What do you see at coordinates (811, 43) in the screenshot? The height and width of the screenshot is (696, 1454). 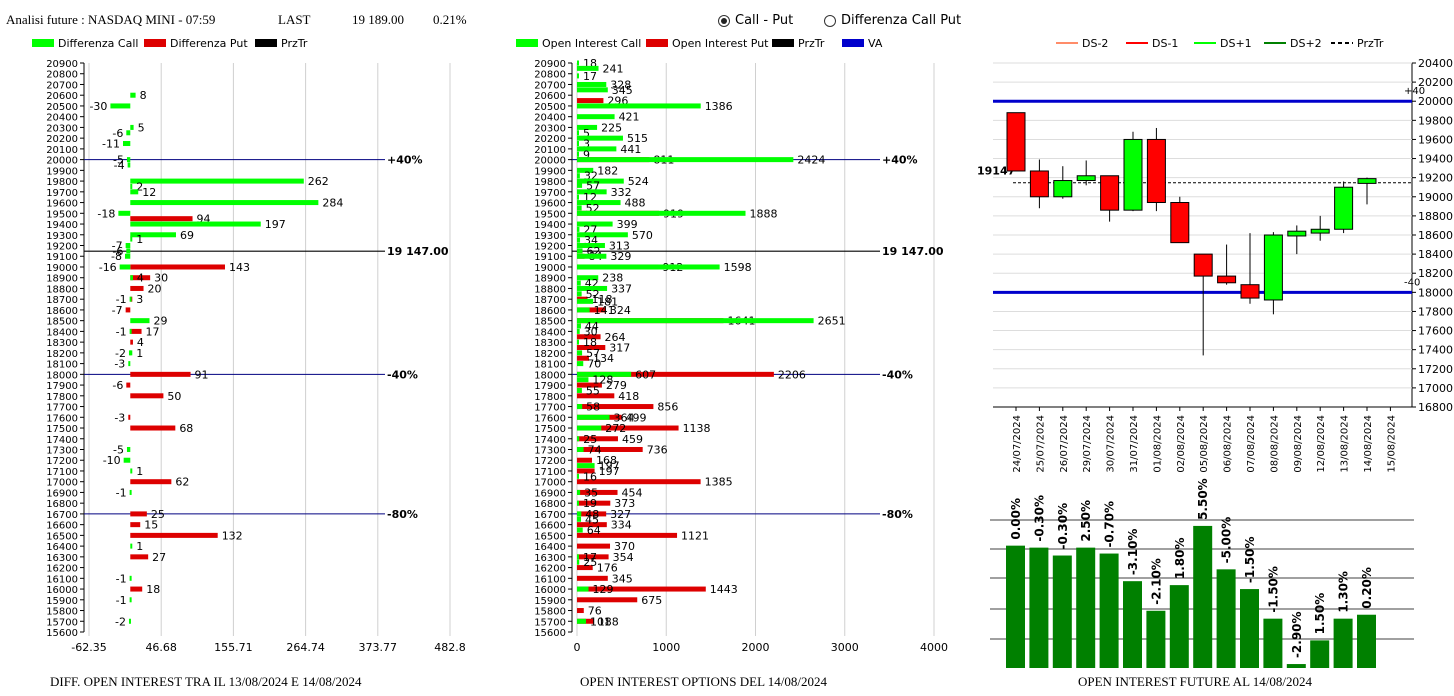 I see `chart2-legend-label-2: PrzTr` at bounding box center [811, 43].